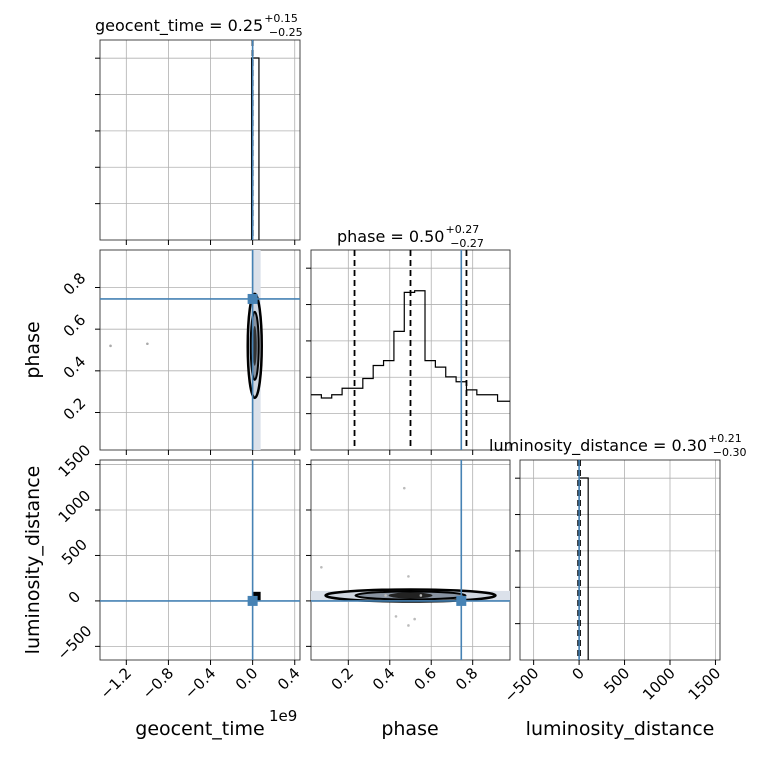  Describe the element at coordinates (247, 679) in the screenshot. I see `tick-label-geocent_time: 0.0` at that location.